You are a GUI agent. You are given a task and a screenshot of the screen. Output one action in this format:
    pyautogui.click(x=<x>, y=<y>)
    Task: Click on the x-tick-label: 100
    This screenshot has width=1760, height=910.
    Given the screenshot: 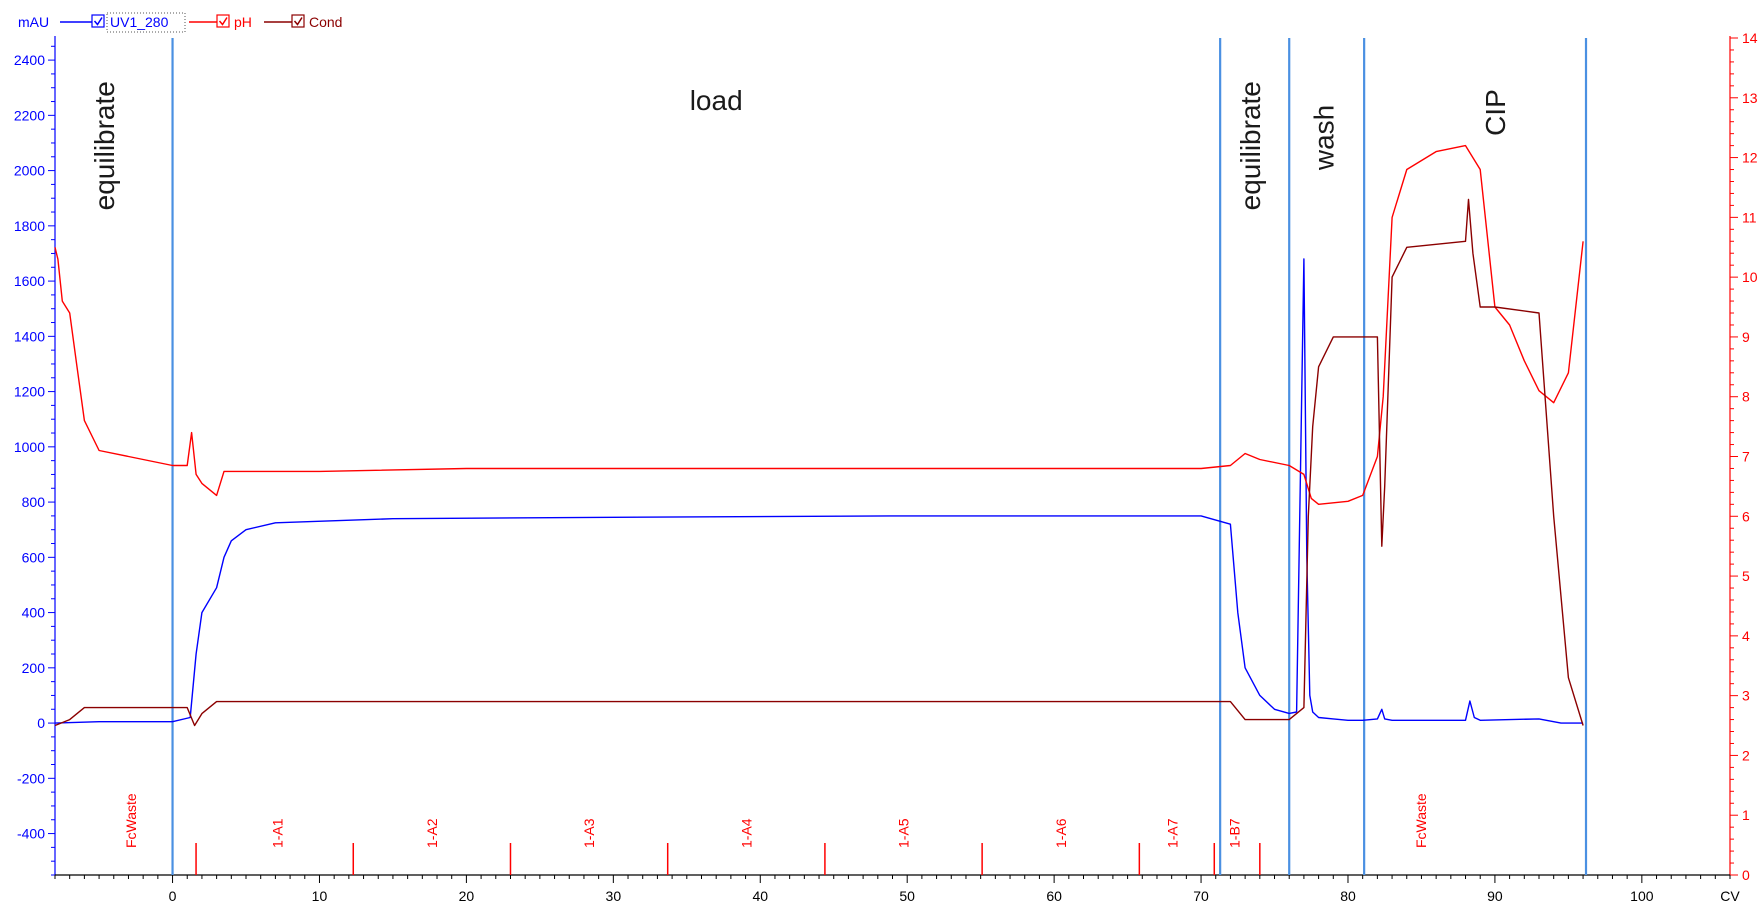 What is the action you would take?
    pyautogui.click(x=1642, y=896)
    